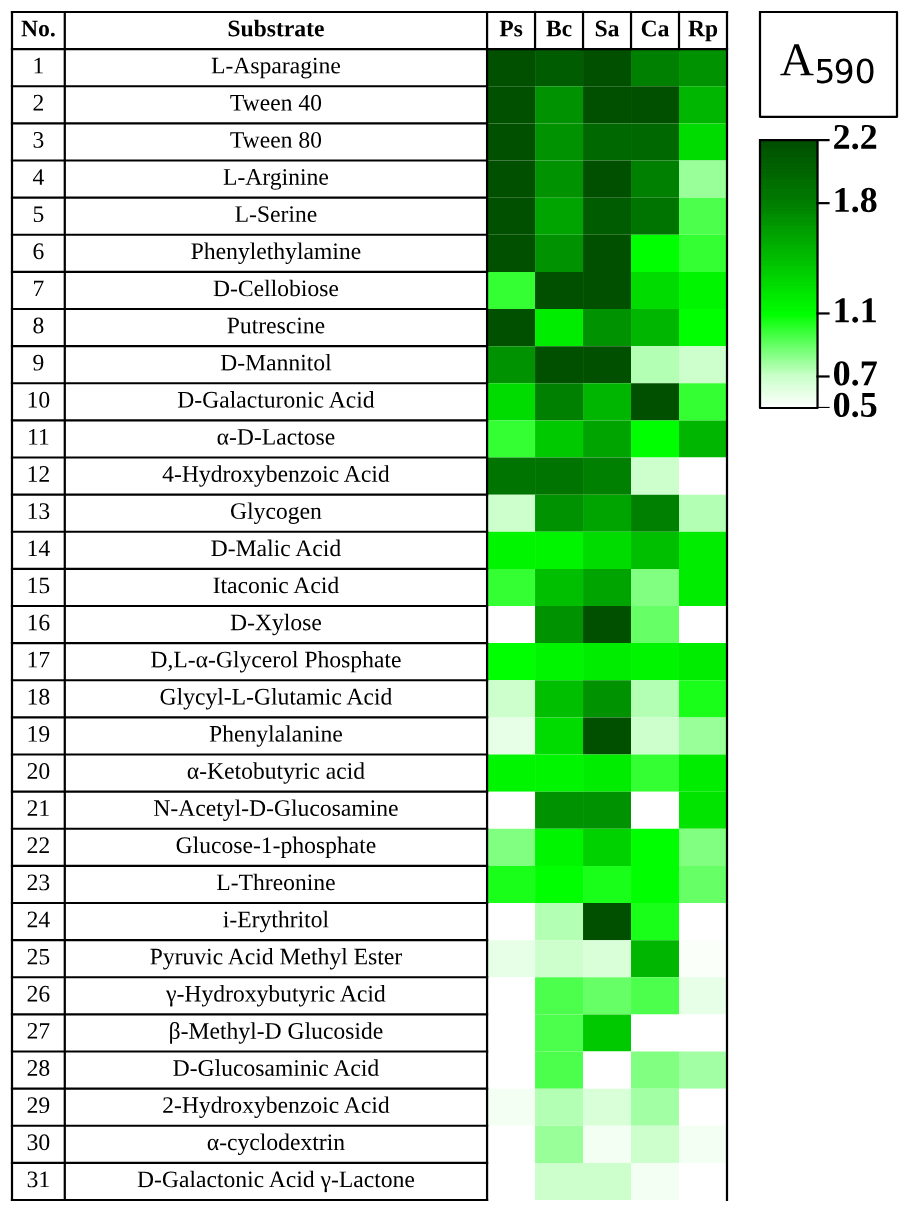  I want to click on y-tick-label: Glycyl-L-Glutamic Acid, so click(276, 699).